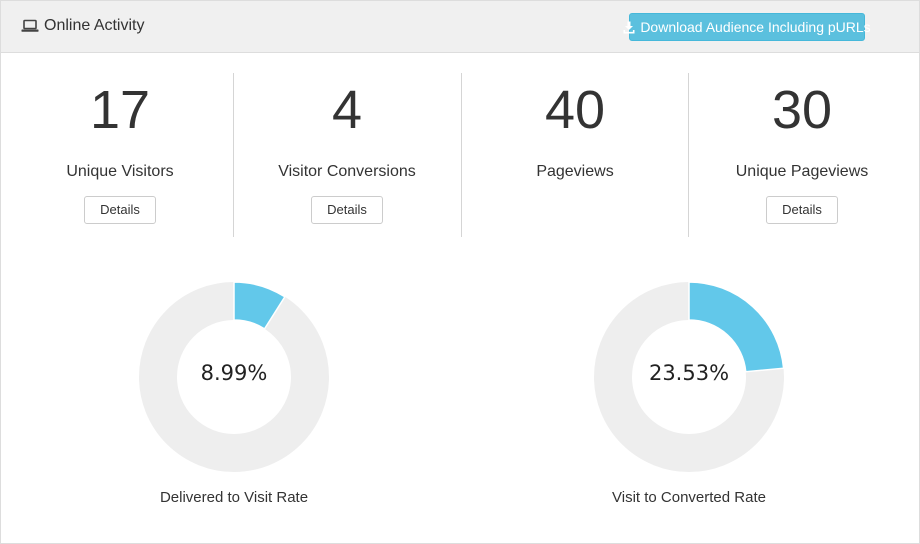 The width and height of the screenshot is (920, 544). What do you see at coordinates (802, 110) in the screenshot?
I see `metric-value: 30` at bounding box center [802, 110].